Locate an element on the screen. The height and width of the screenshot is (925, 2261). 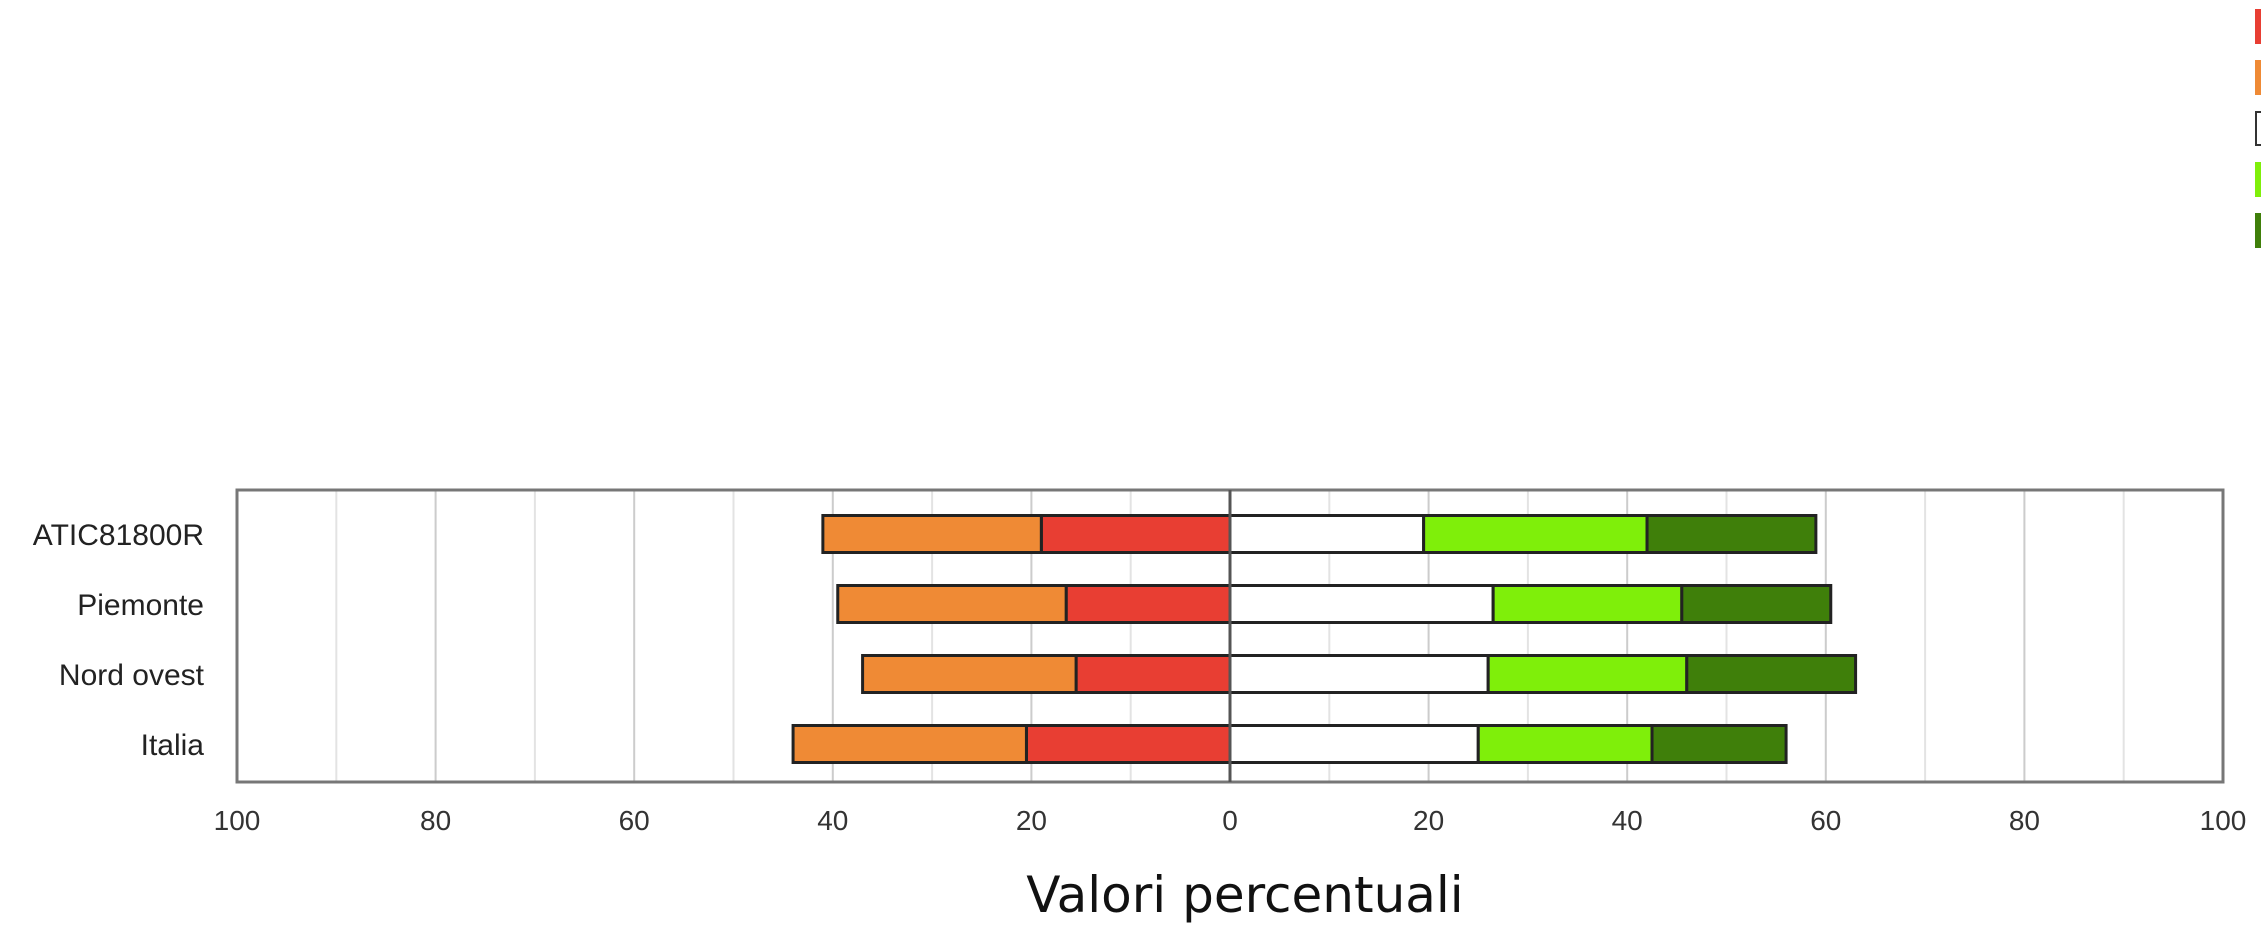
category-label: Nord ovest is located at coordinates (132, 675).